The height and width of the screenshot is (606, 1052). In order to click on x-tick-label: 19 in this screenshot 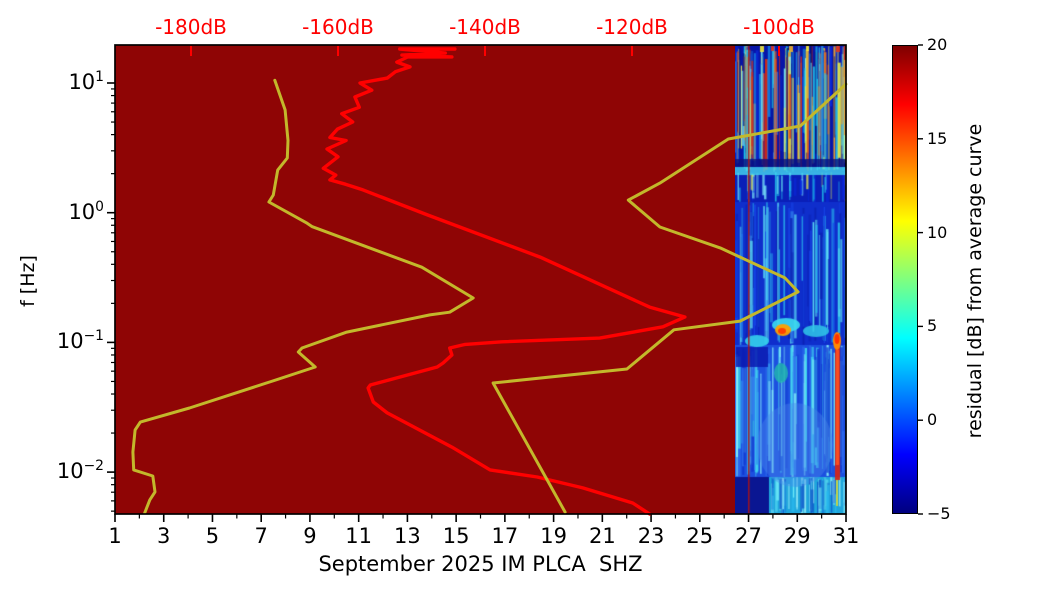, I will do `click(553, 536)`.